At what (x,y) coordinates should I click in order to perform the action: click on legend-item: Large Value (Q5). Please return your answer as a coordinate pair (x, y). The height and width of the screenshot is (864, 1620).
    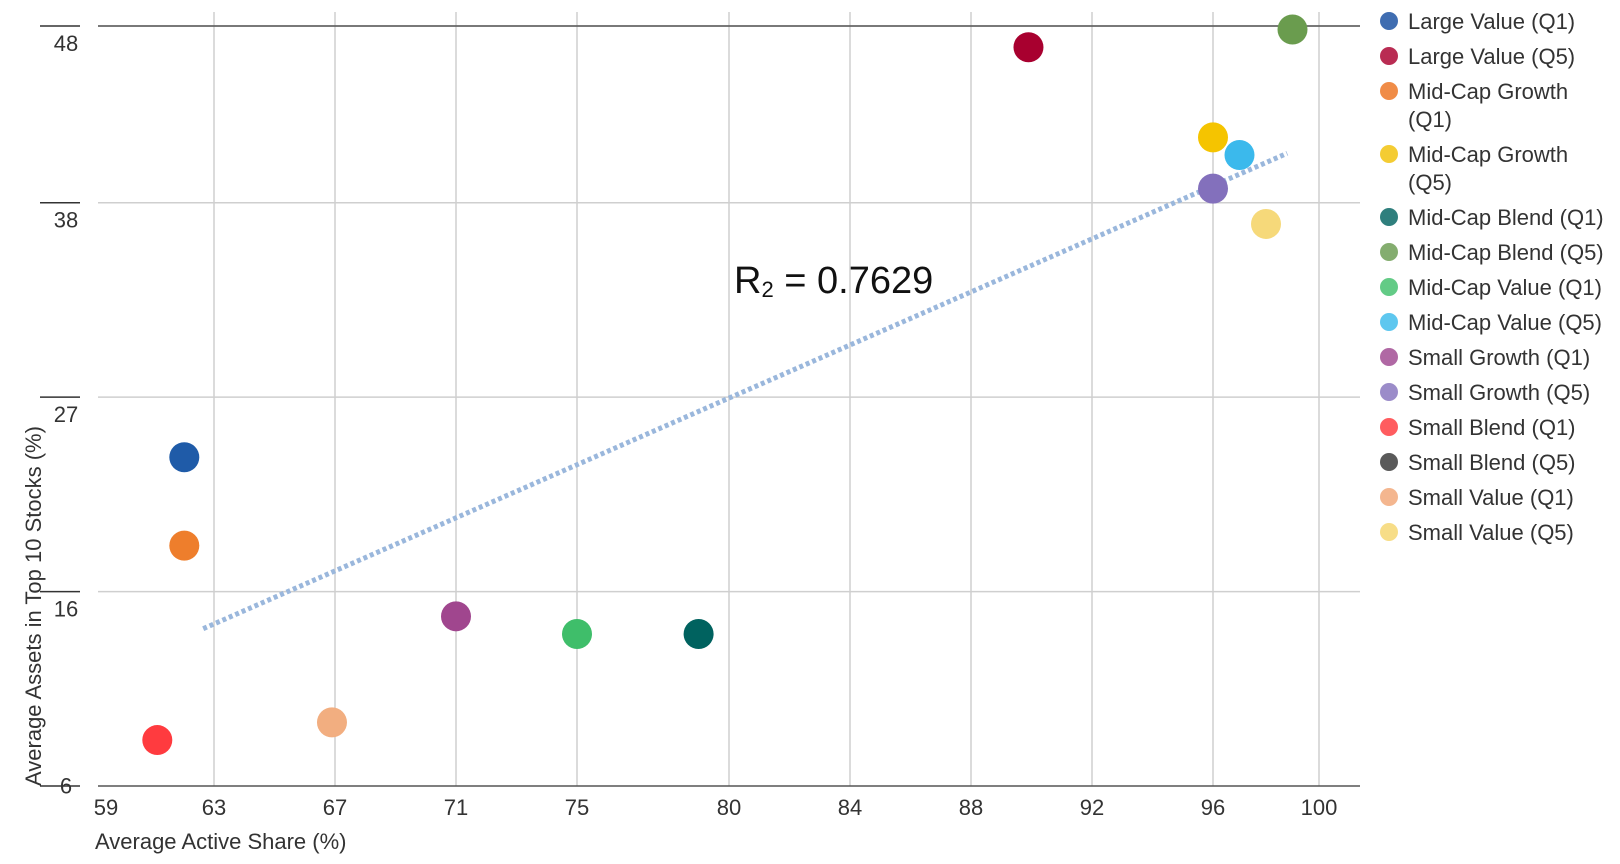
    Looking at the image, I should click on (1495, 57).